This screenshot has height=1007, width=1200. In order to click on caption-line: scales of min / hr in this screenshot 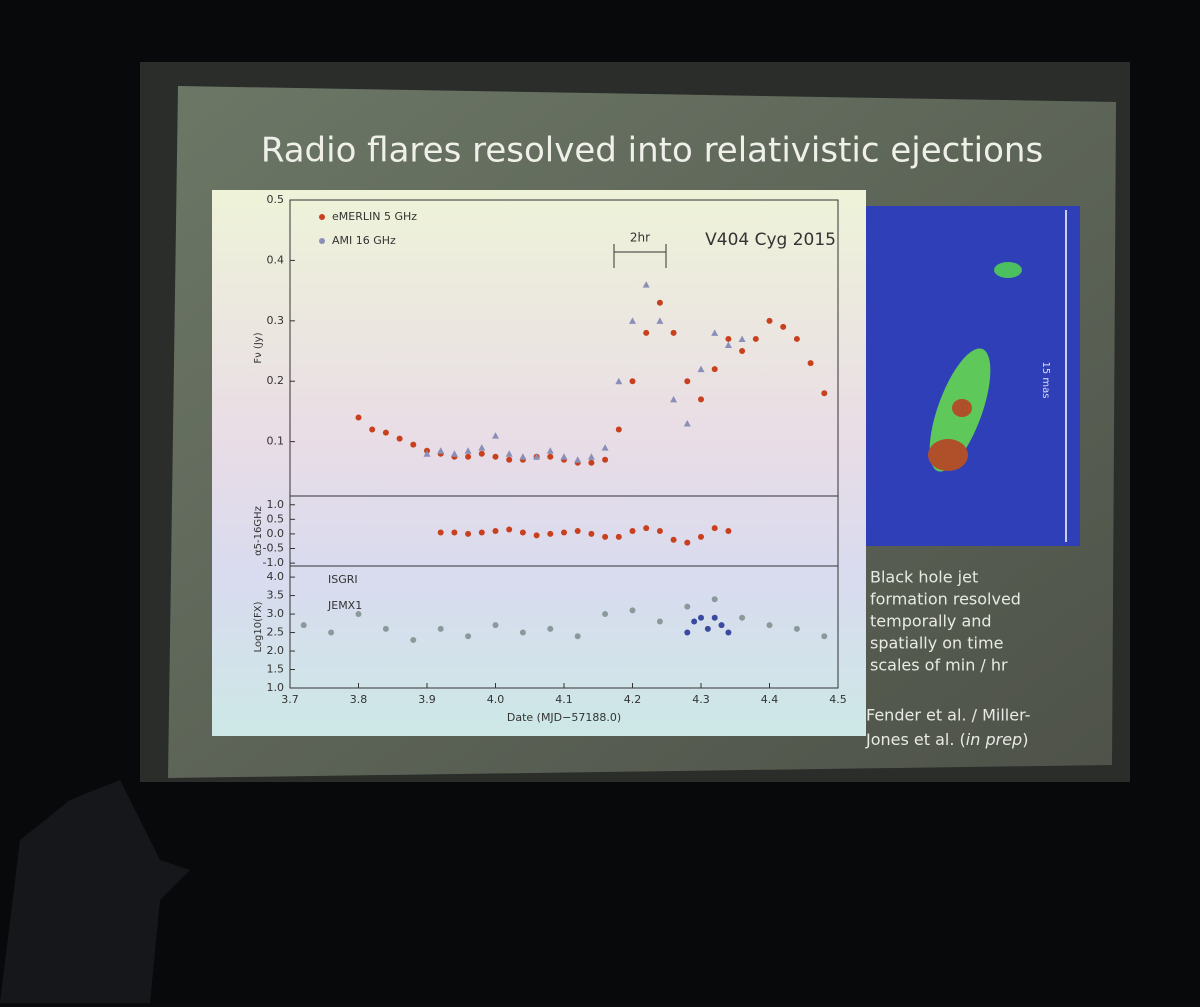, I will do `click(939, 665)`.